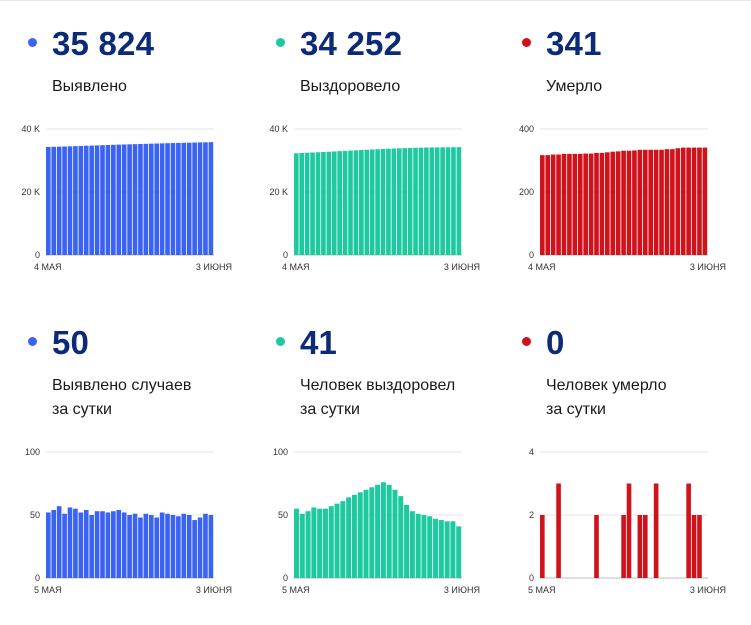  I want to click on x-start-label: 4 МАЯ, so click(296, 267).